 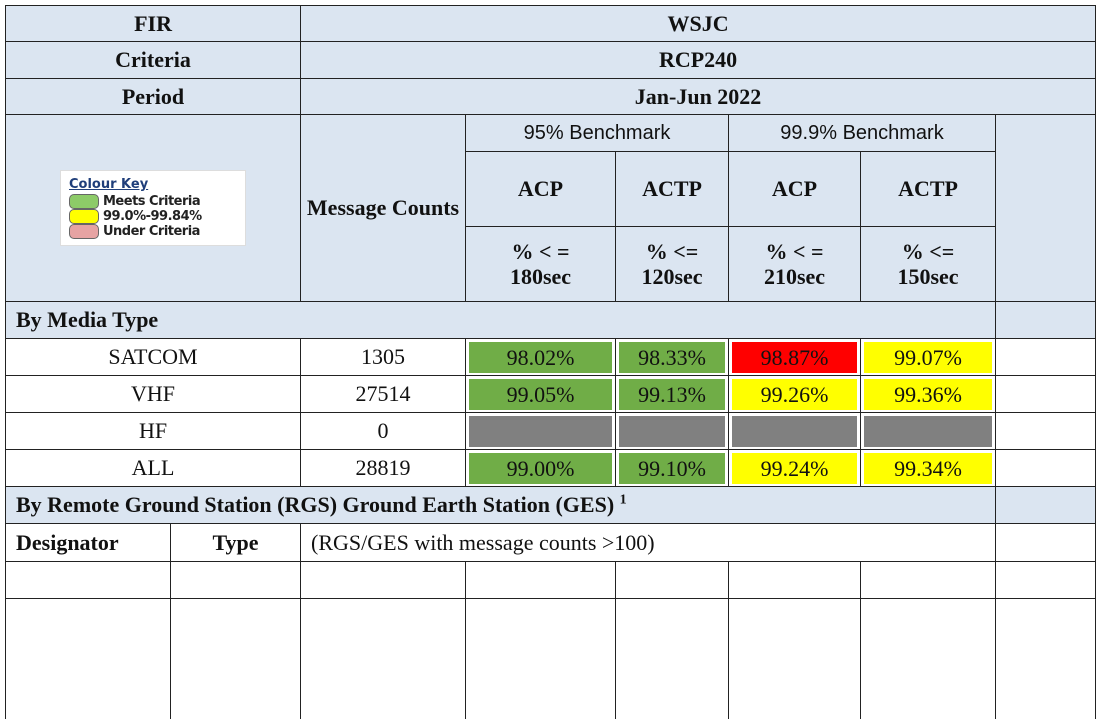 What do you see at coordinates (153, 23) in the screenshot?
I see `header-label: FIR` at bounding box center [153, 23].